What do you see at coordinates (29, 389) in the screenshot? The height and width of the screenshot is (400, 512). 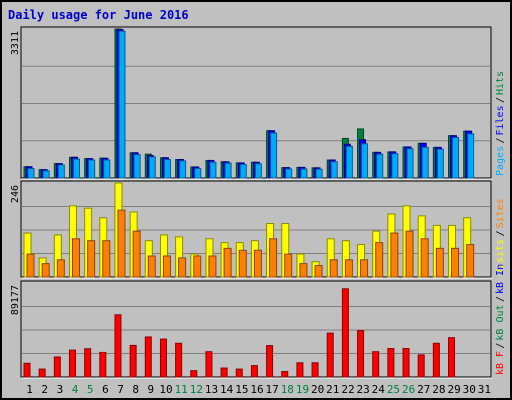 I see `x-tick-day-1: 1` at bounding box center [29, 389].